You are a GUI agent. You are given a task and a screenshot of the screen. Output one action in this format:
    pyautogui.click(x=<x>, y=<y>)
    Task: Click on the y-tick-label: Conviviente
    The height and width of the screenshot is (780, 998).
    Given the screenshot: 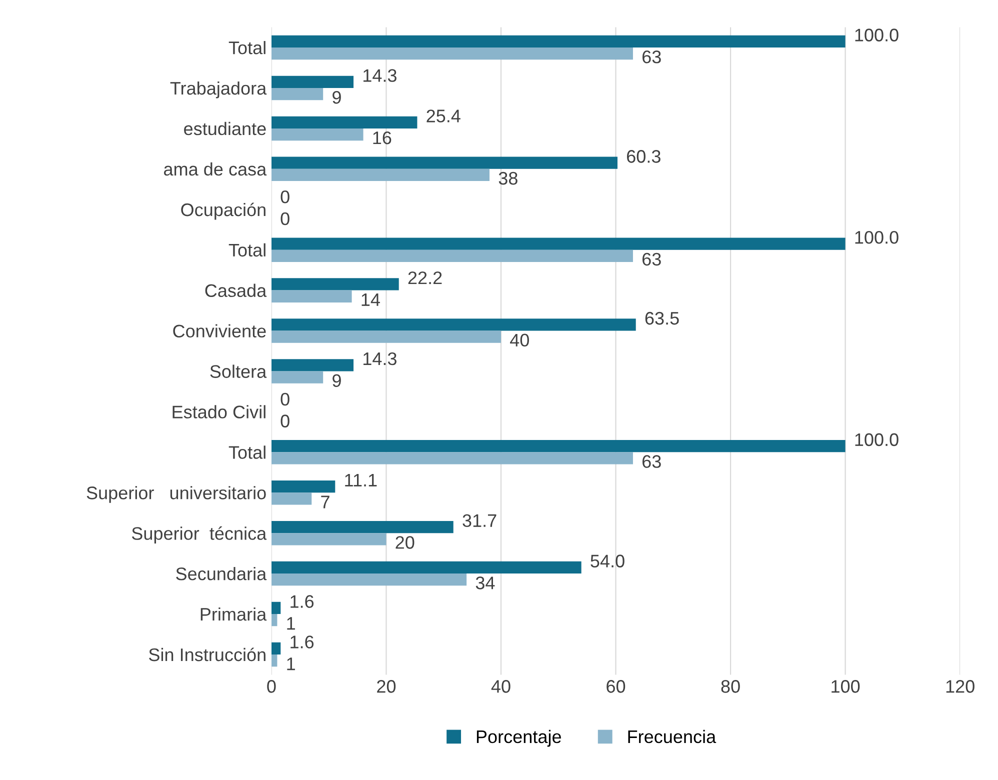 What is the action you would take?
    pyautogui.click(x=219, y=331)
    